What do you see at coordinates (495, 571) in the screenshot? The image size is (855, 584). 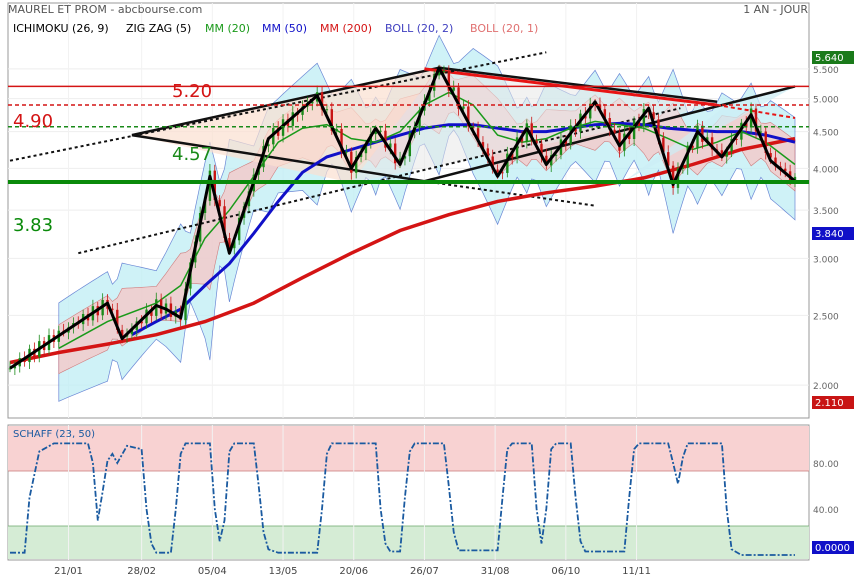 I see `x-tick-label: 31/08` at bounding box center [495, 571].